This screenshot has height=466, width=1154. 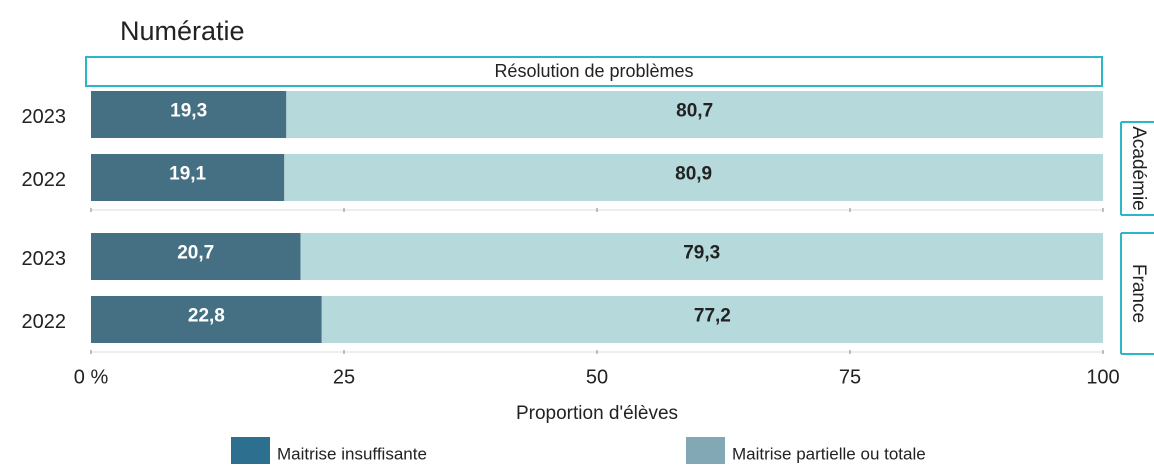 I want to click on x-tick-label: 50, so click(x=597, y=377).